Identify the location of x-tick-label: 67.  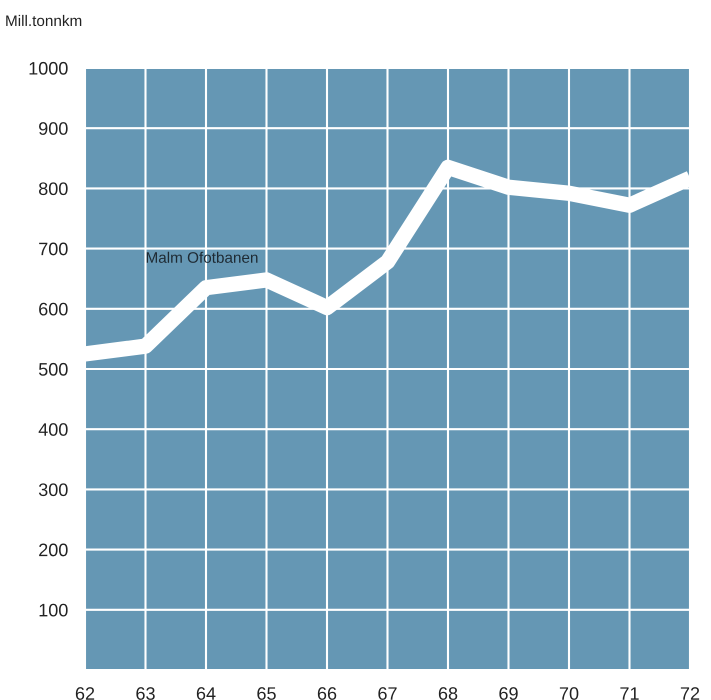
(387, 693).